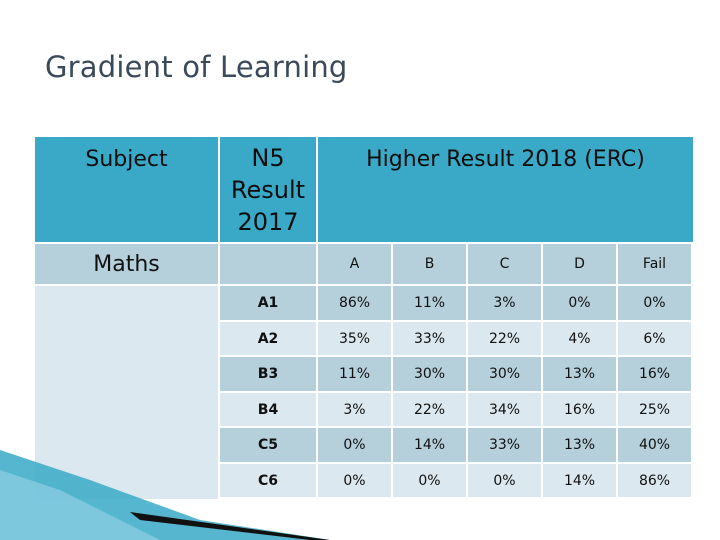 The image size is (720, 540). I want to click on table-cell: 25%, so click(654, 409).